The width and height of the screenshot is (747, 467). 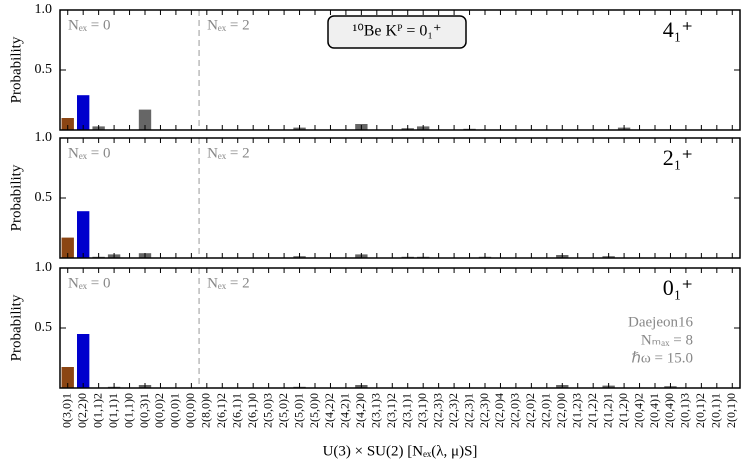 What do you see at coordinates (190, 410) in the screenshot?
I see `x-tick-label: 0(0,0)0` at bounding box center [190, 410].